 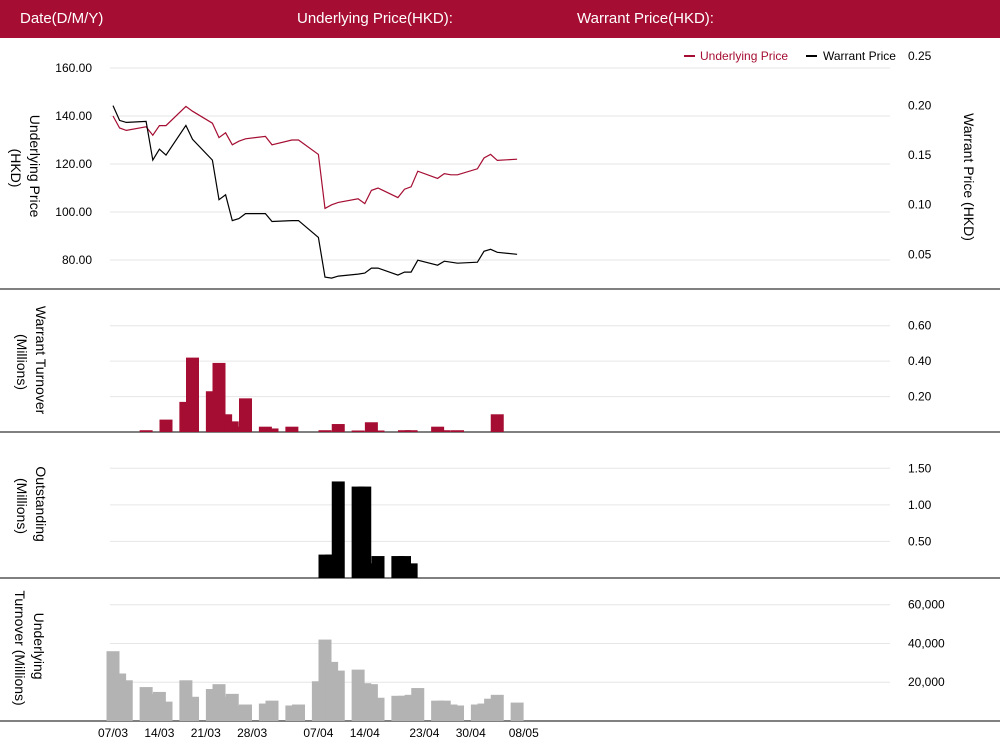 What do you see at coordinates (31, 505) in the screenshot?
I see `y-axis-title-outstanding: Outstanding (Millions)` at bounding box center [31, 505].